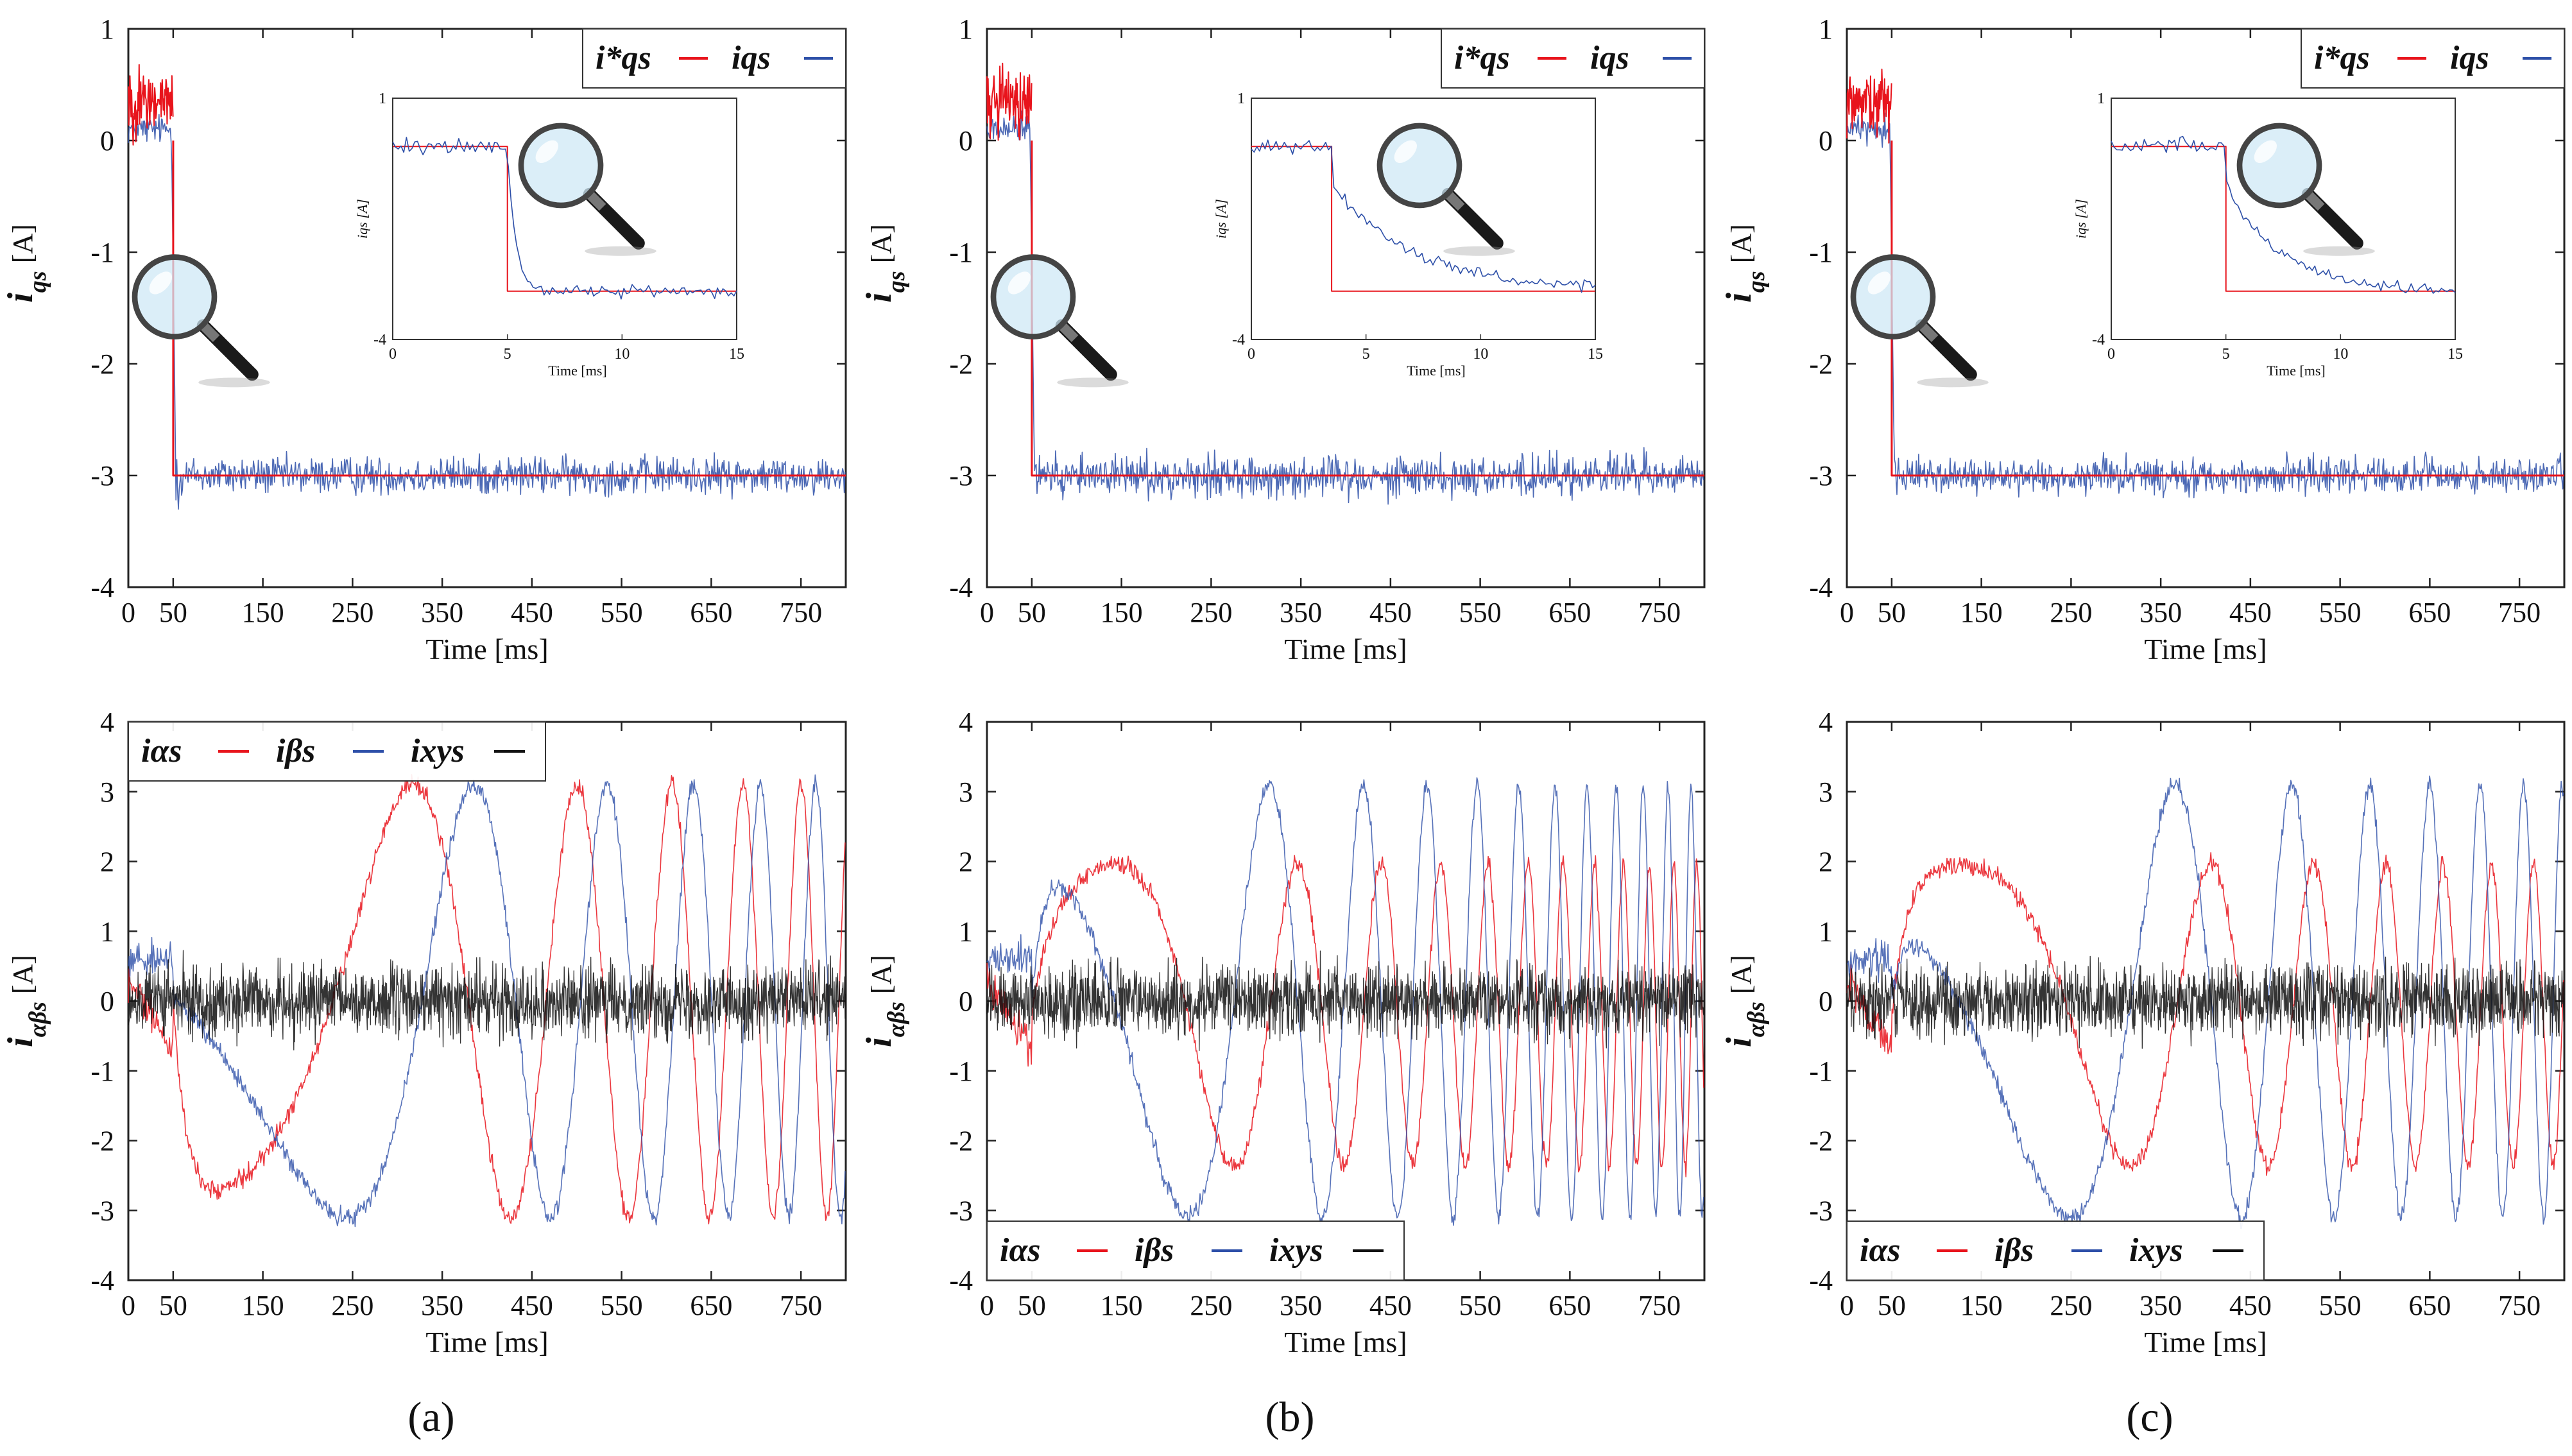 The height and width of the screenshot is (1456, 2572). What do you see at coordinates (2098, 340) in the screenshot?
I see `inset-y-tick-label: -4` at bounding box center [2098, 340].